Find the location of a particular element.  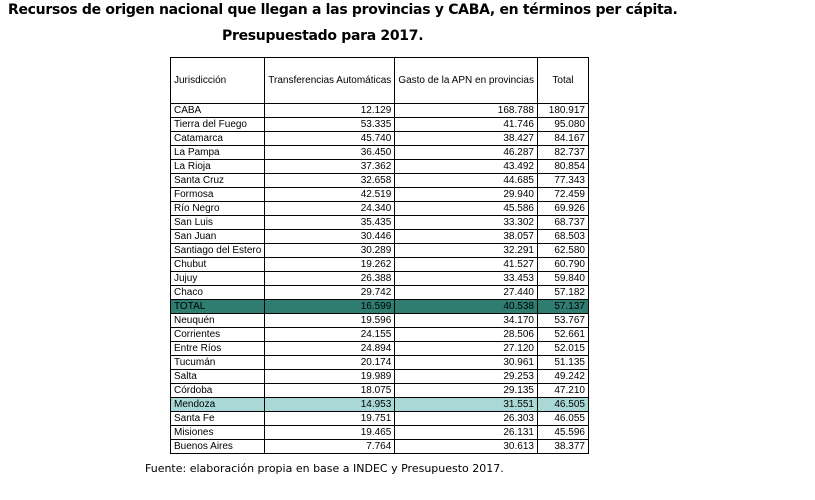

cell-total: 68.737 is located at coordinates (562, 222).